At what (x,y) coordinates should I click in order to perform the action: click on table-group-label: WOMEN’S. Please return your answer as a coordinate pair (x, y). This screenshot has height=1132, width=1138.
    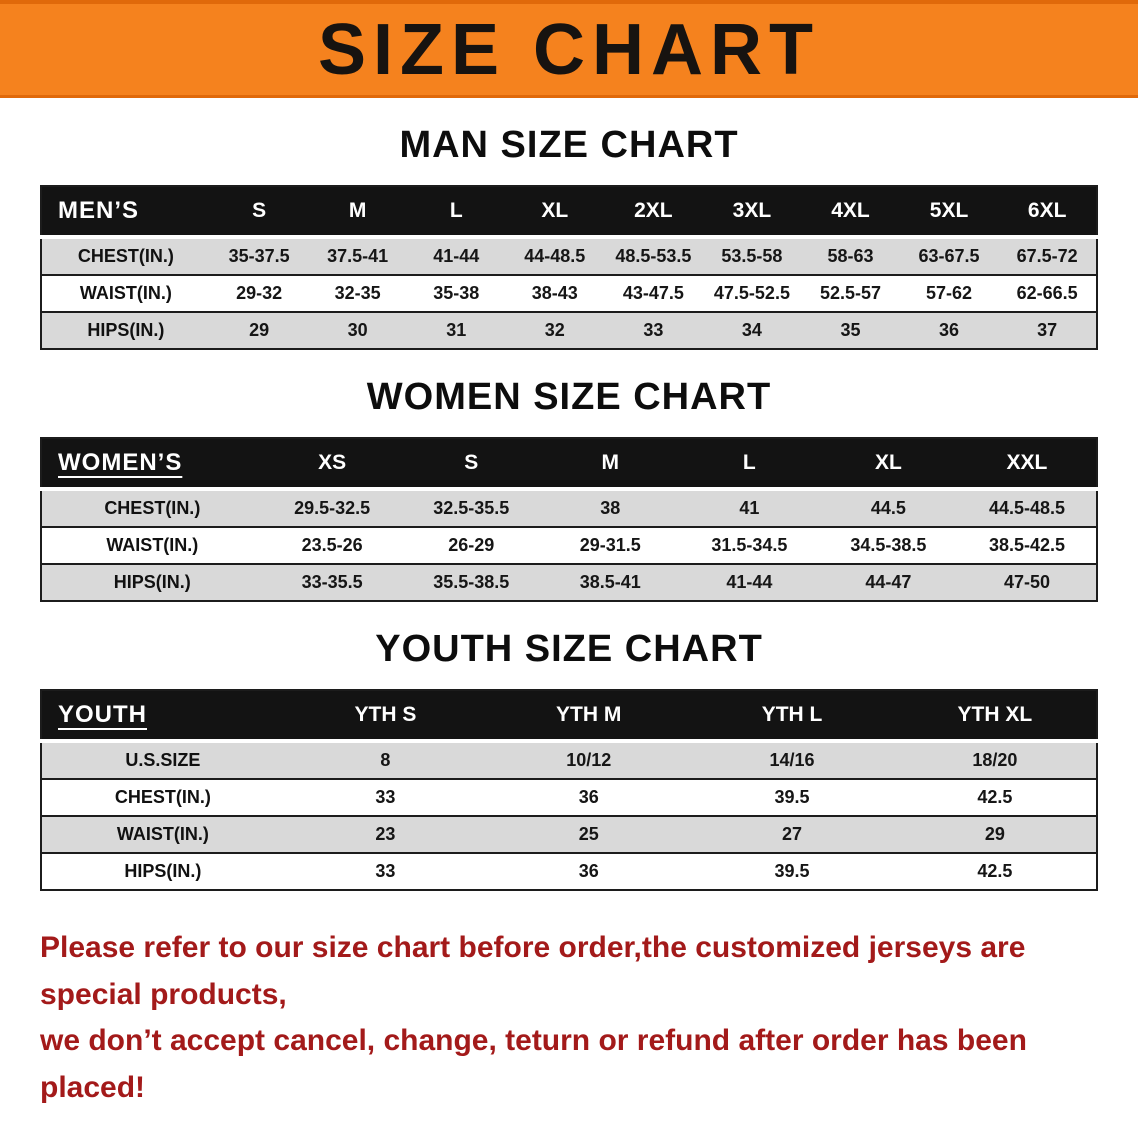
    Looking at the image, I should click on (152, 464).